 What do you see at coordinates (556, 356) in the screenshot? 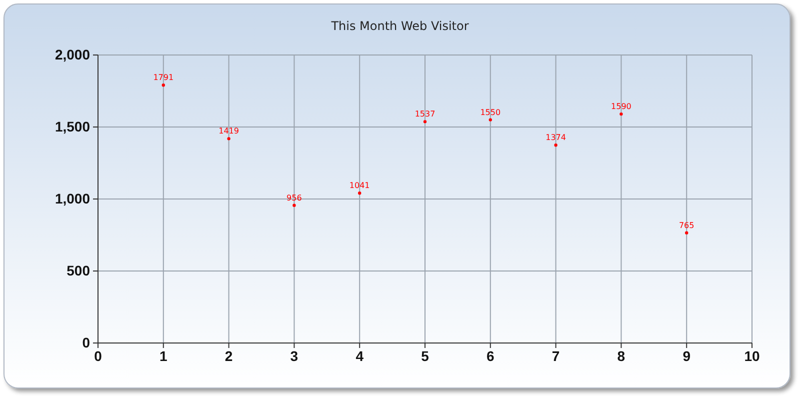
I see `x-tick-label: 7` at bounding box center [556, 356].